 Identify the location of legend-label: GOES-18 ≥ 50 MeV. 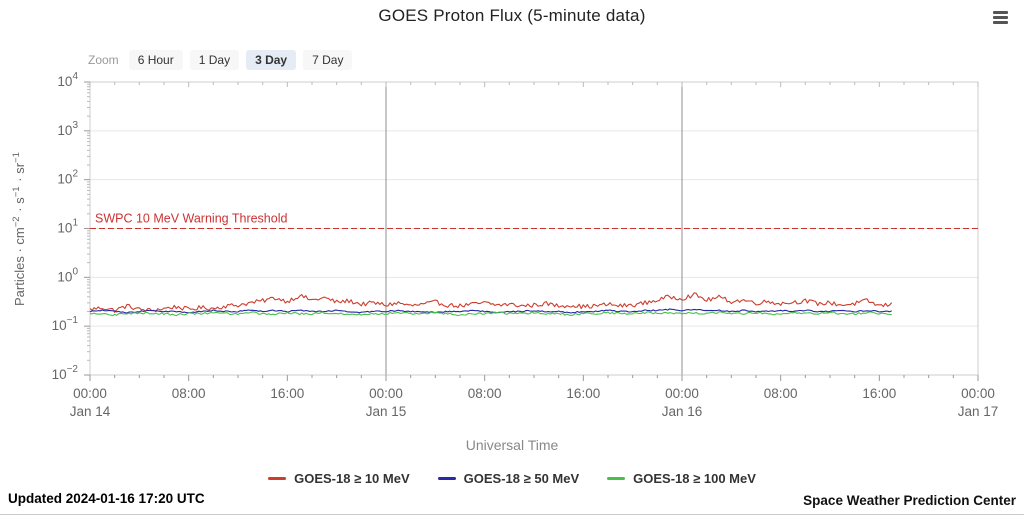
(521, 478).